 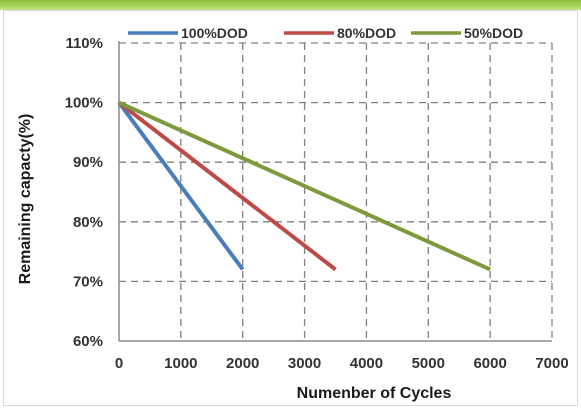 What do you see at coordinates (374, 393) in the screenshot?
I see `x-axis-title: Numenber of Cycles` at bounding box center [374, 393].